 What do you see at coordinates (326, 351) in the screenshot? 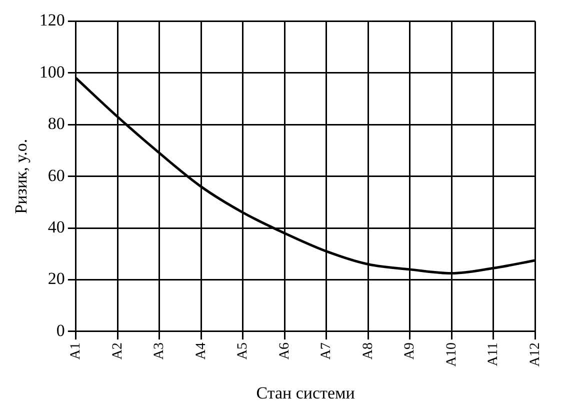
I see `x-tick-label: A7` at bounding box center [326, 351].